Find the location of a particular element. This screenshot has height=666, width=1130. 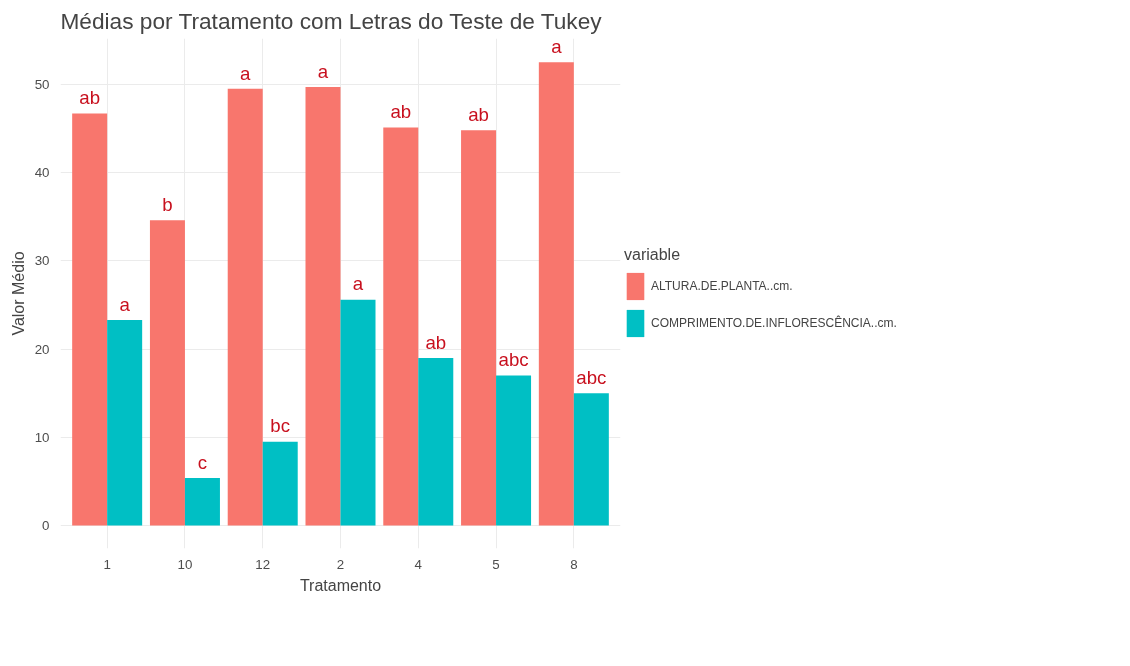

y-tick-label: 50 is located at coordinates (42, 84).